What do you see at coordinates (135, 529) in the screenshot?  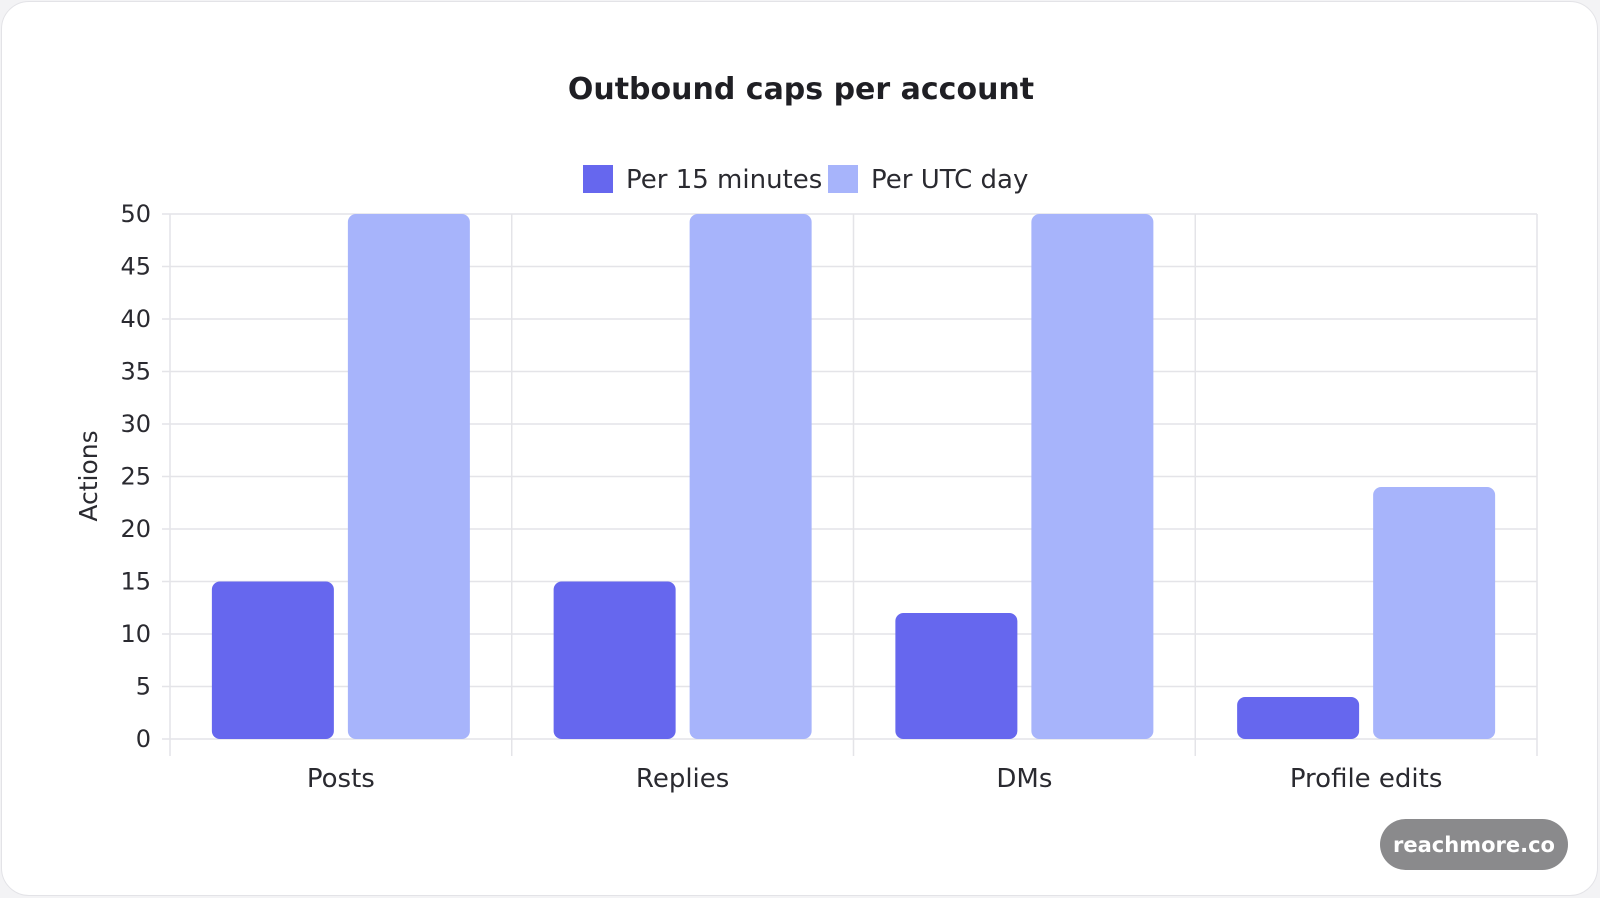 I see `y-tick-label: 20` at bounding box center [135, 529].